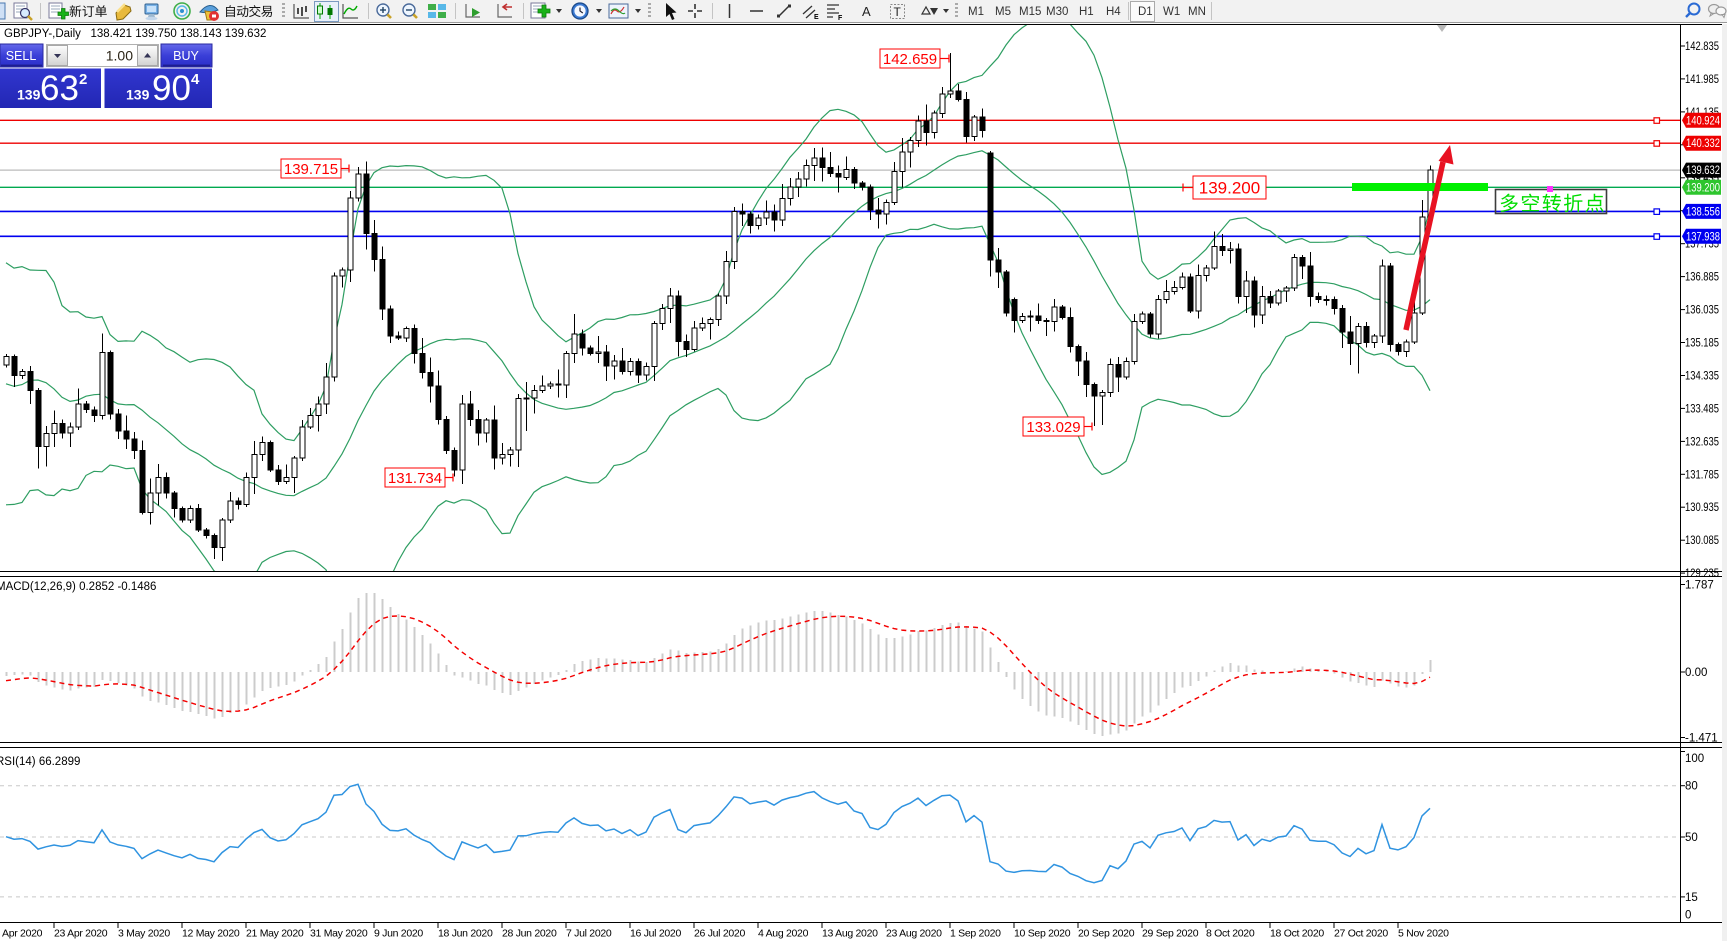  What do you see at coordinates (589, 934) in the screenshot?
I see `svg-text: 7 Jul 2020` at bounding box center [589, 934].